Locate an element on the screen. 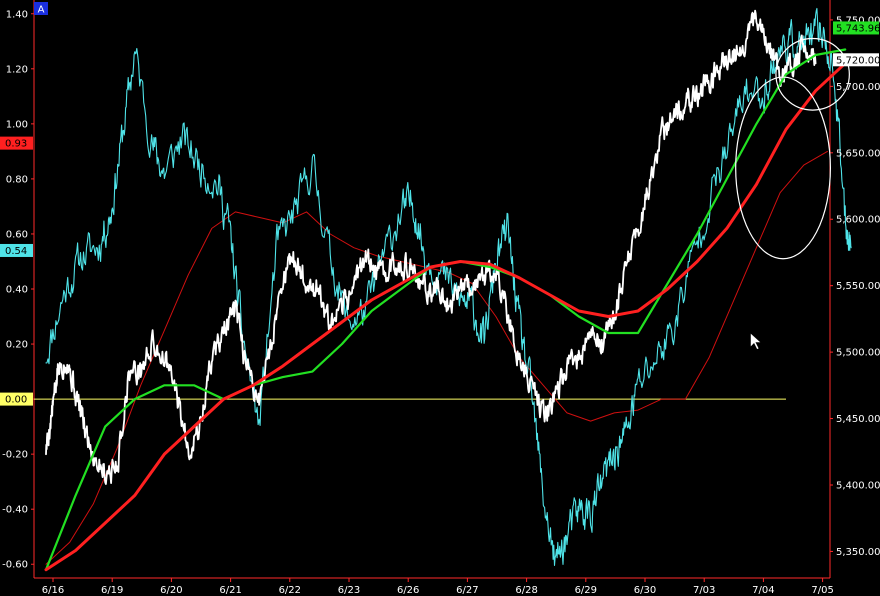  right-tick-label: 5,750.00 is located at coordinates (858, 20).